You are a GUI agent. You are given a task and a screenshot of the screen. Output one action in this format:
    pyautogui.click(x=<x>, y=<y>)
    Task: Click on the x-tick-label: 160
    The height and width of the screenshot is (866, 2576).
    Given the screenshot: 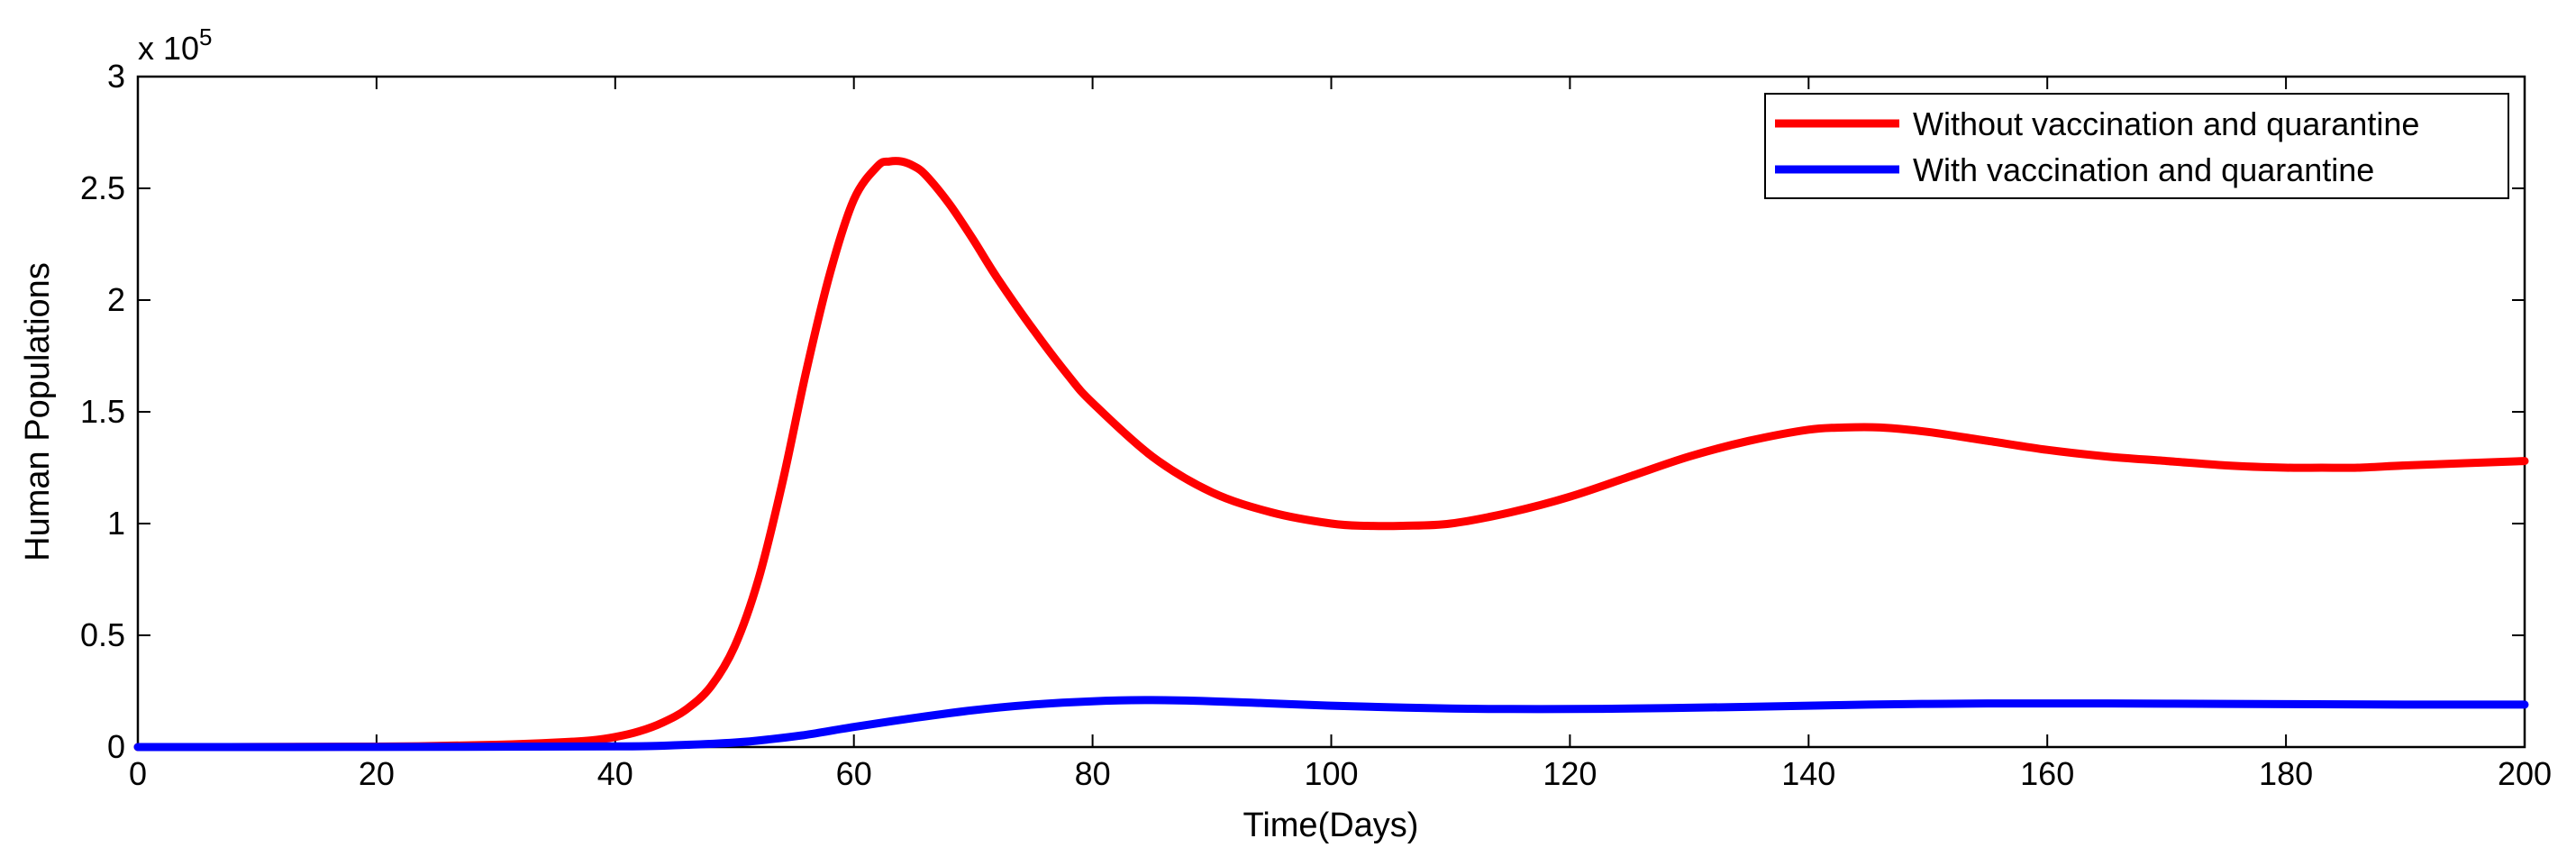 What is the action you would take?
    pyautogui.click(x=2047, y=773)
    